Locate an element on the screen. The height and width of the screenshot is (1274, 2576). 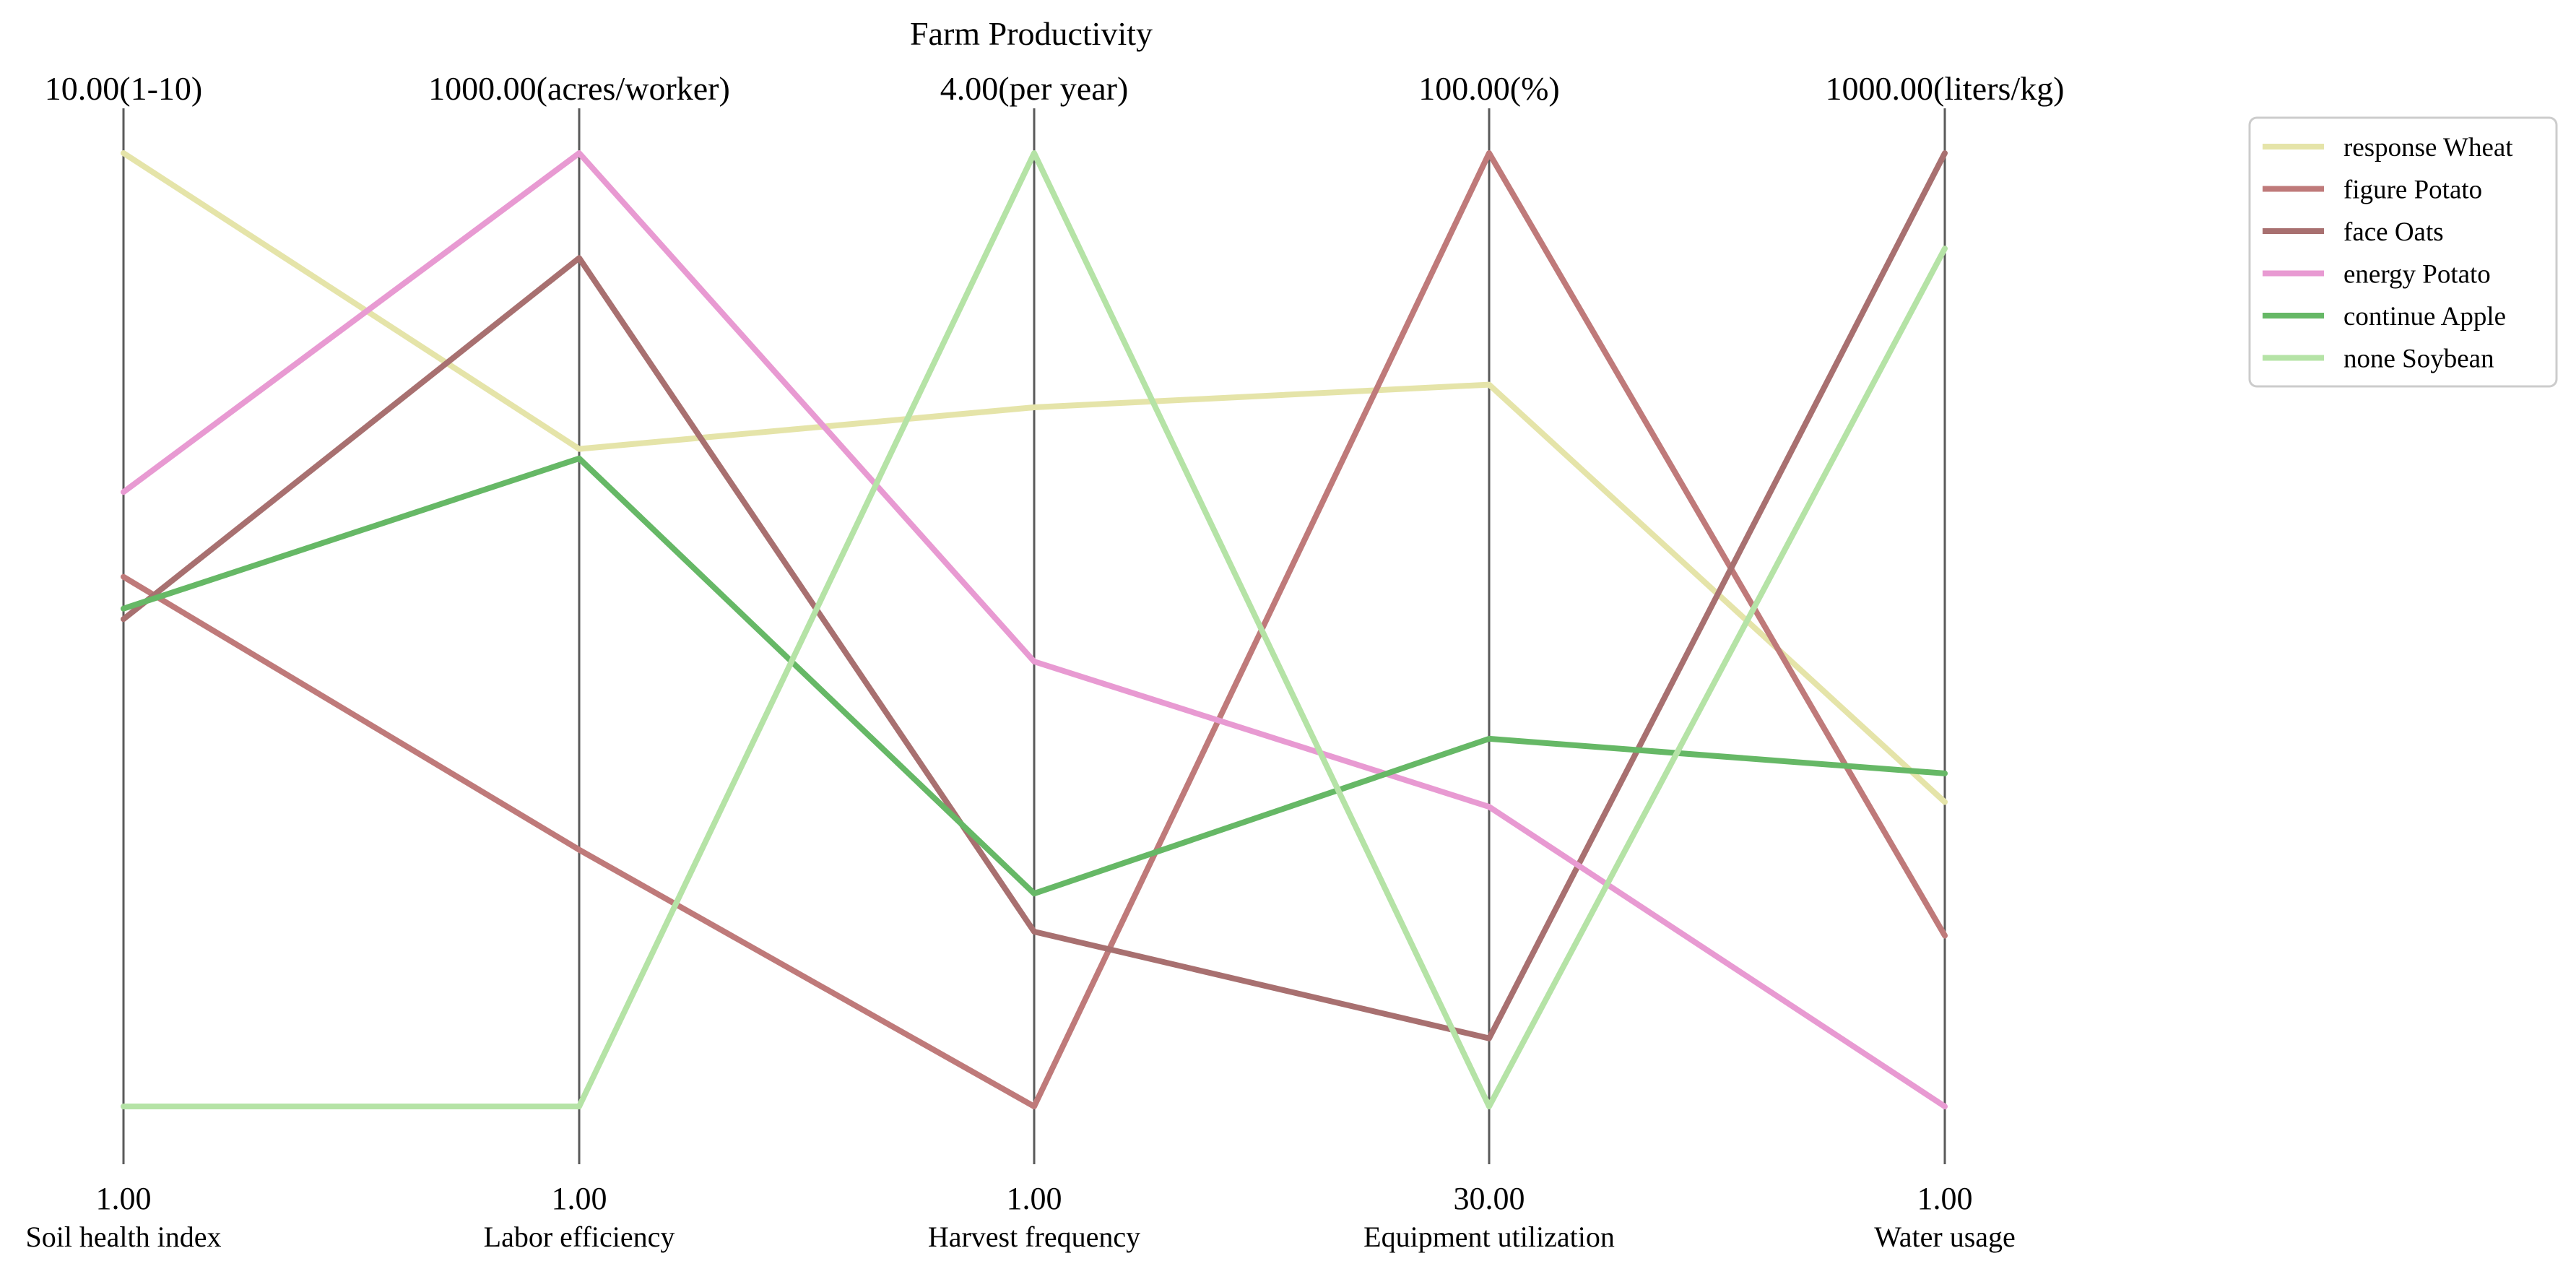
chart-title: Farm Productivity is located at coordinates (1031, 33).